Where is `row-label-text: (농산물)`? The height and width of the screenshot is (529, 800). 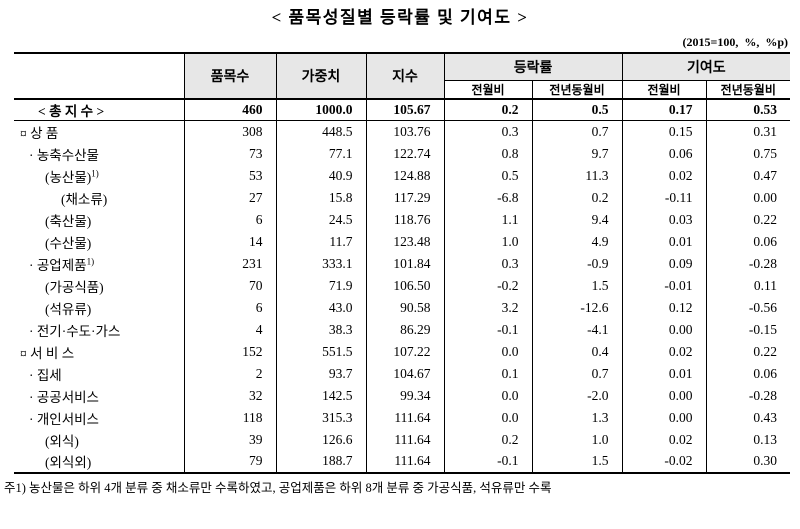
row-label-text: (농산물) is located at coordinates (68, 177).